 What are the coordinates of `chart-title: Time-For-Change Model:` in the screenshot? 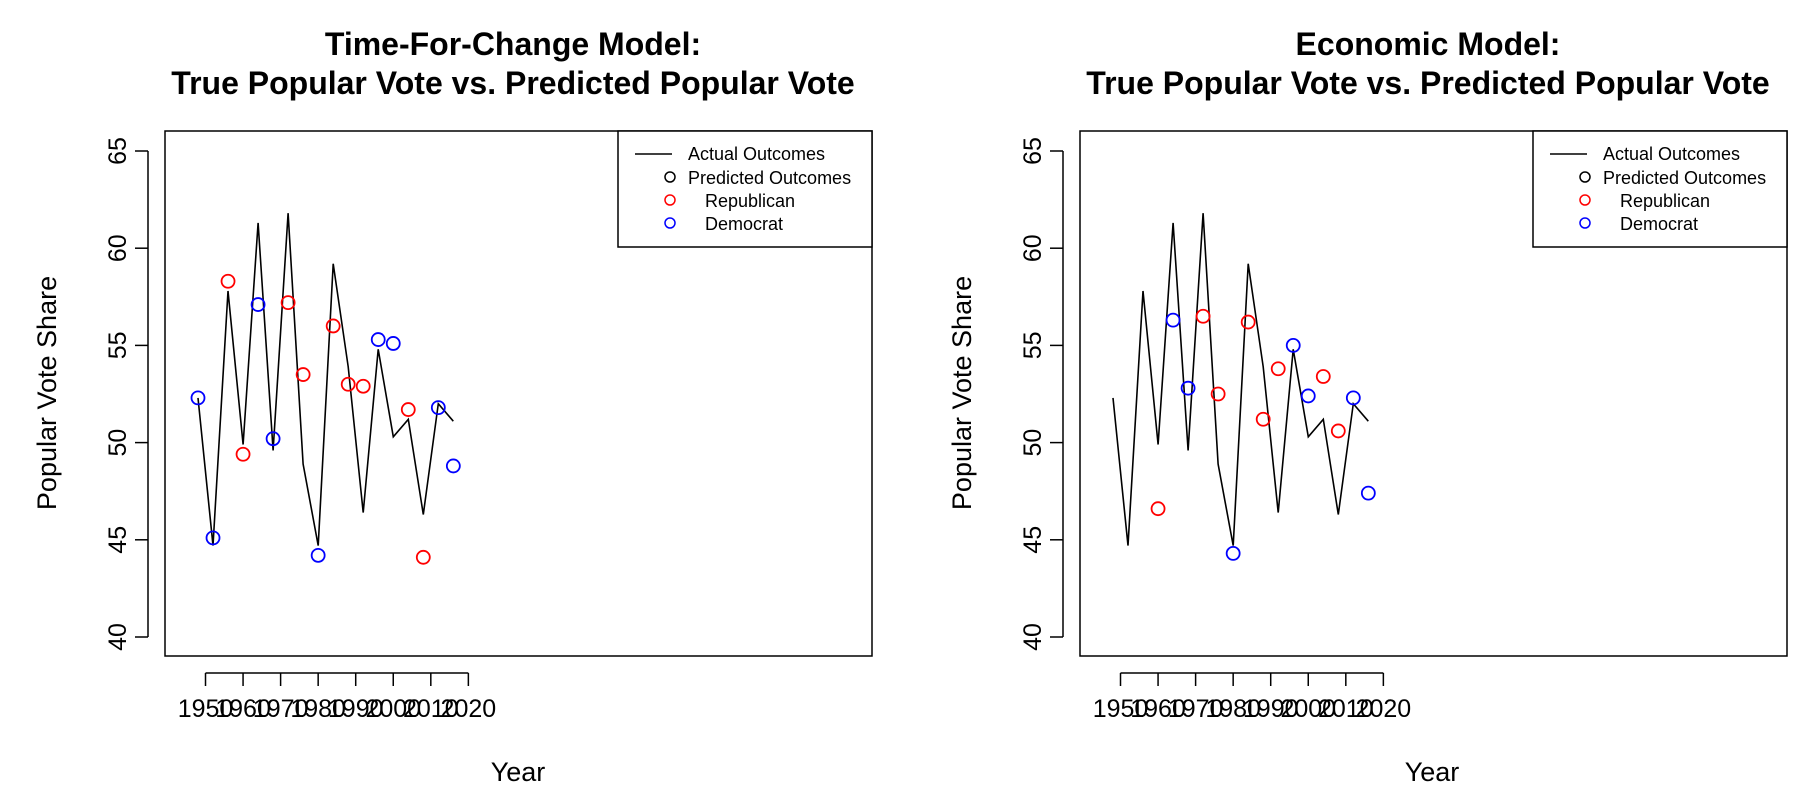 It's located at (513, 44).